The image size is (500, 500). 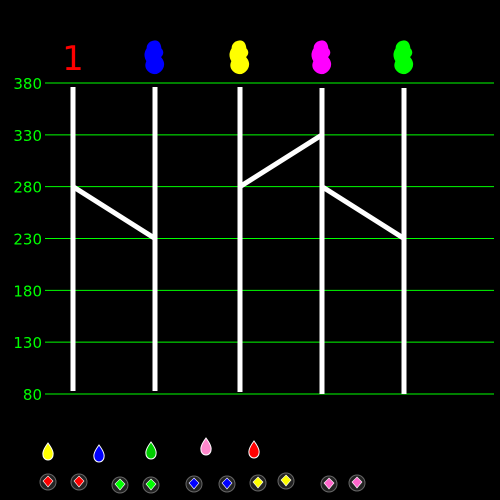 What do you see at coordinates (27, 291) in the screenshot?
I see `axis-tick-label: 180` at bounding box center [27, 291].